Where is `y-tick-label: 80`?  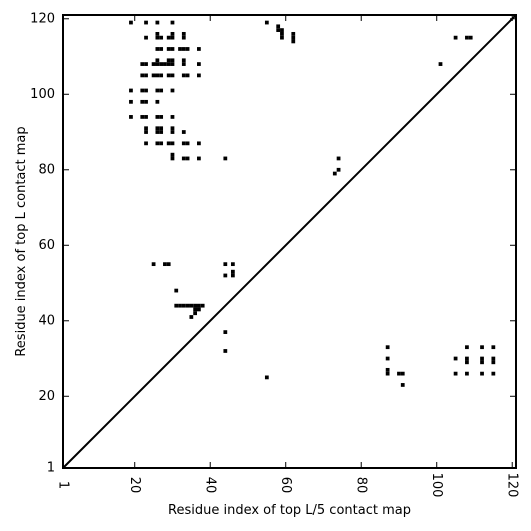 y-tick-label: 80 is located at coordinates (46, 169).